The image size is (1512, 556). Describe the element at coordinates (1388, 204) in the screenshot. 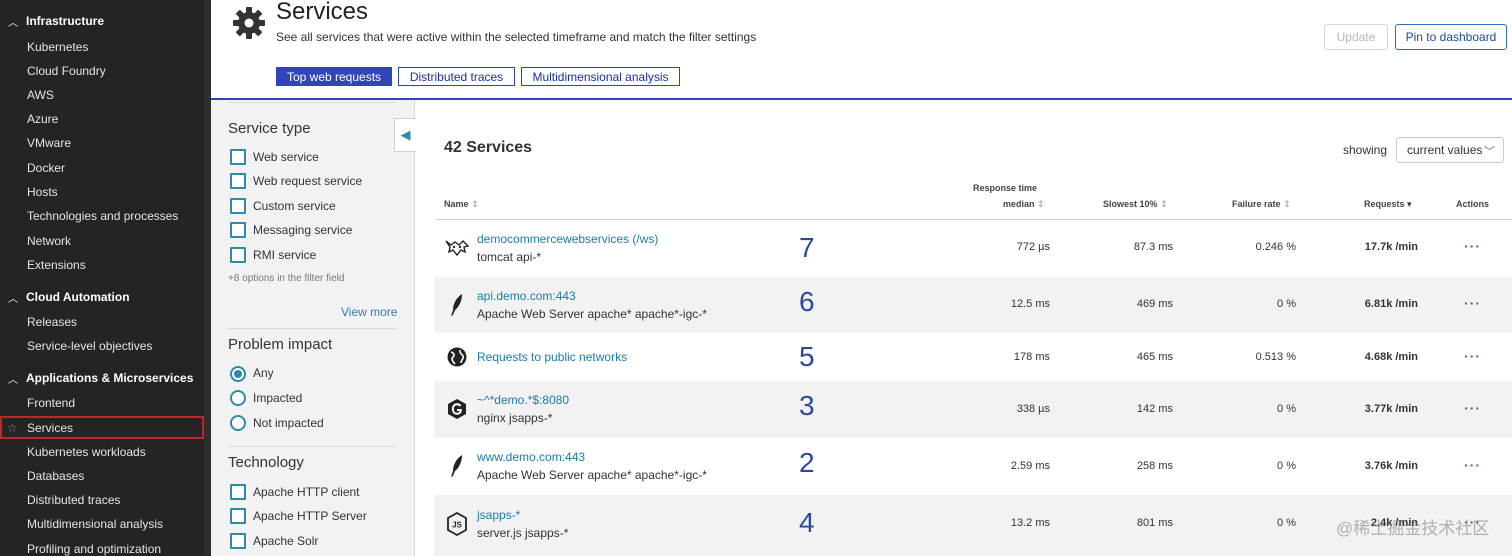

I see `column-header-requests: Requests ▾` at that location.